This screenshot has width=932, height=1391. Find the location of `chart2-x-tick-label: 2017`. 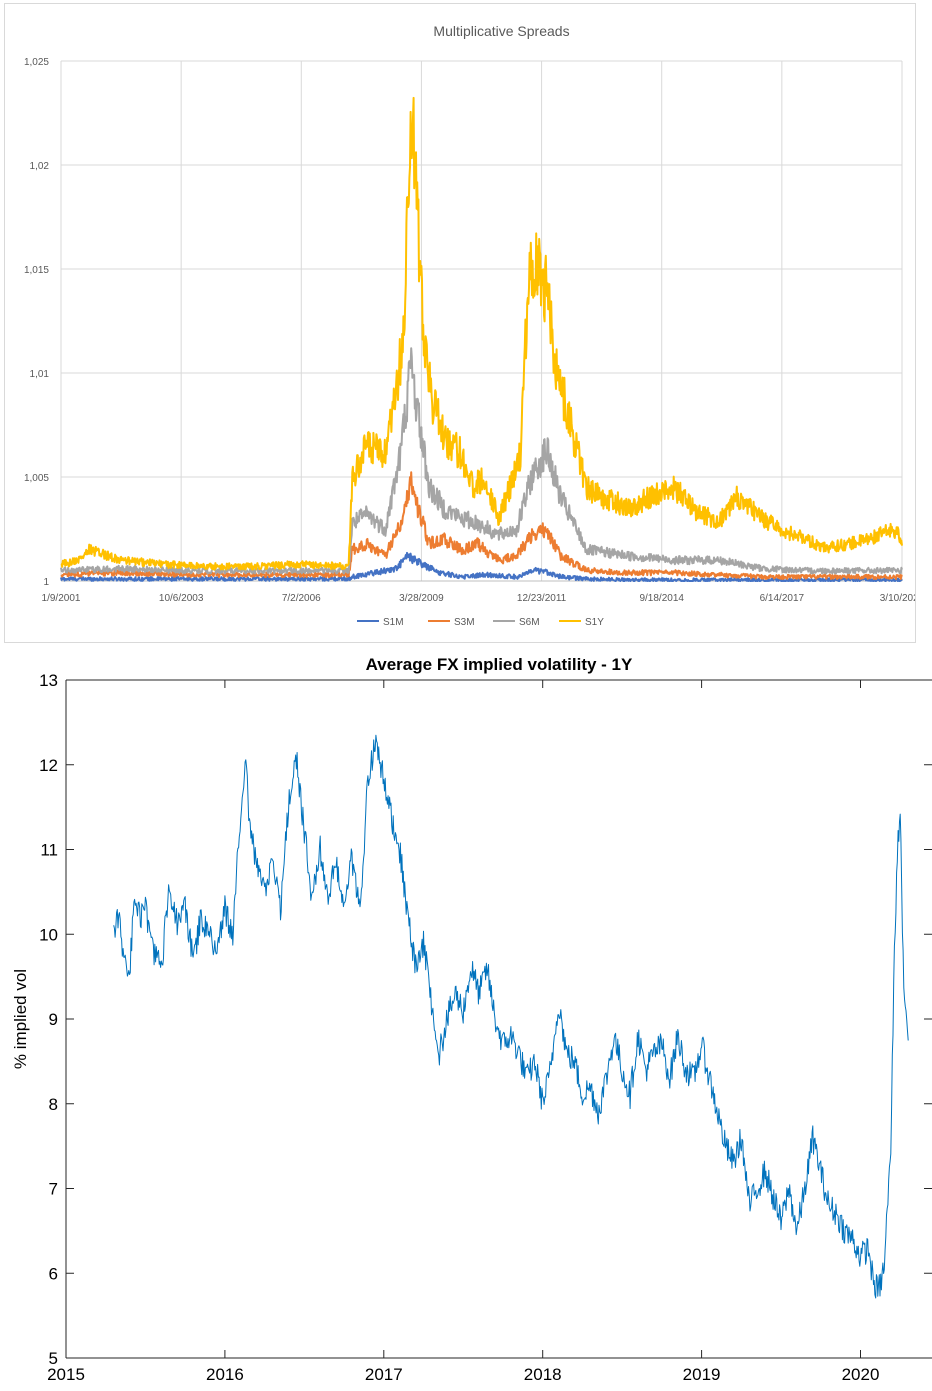

chart2-x-tick-label: 2017 is located at coordinates (384, 1374).